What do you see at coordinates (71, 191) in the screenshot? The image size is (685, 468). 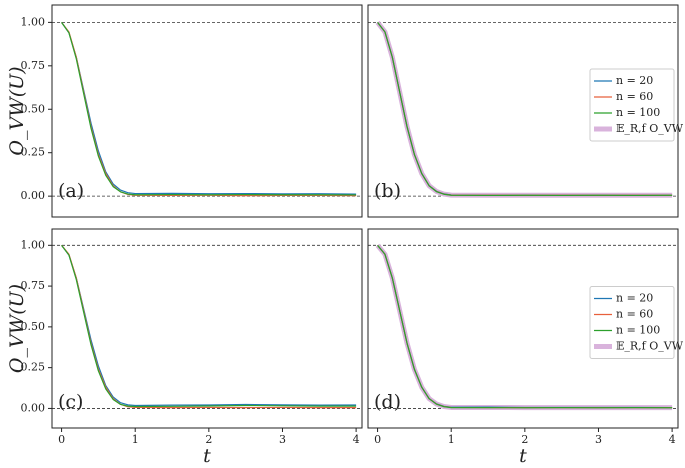 I see `panel-label: (a)` at bounding box center [71, 191].